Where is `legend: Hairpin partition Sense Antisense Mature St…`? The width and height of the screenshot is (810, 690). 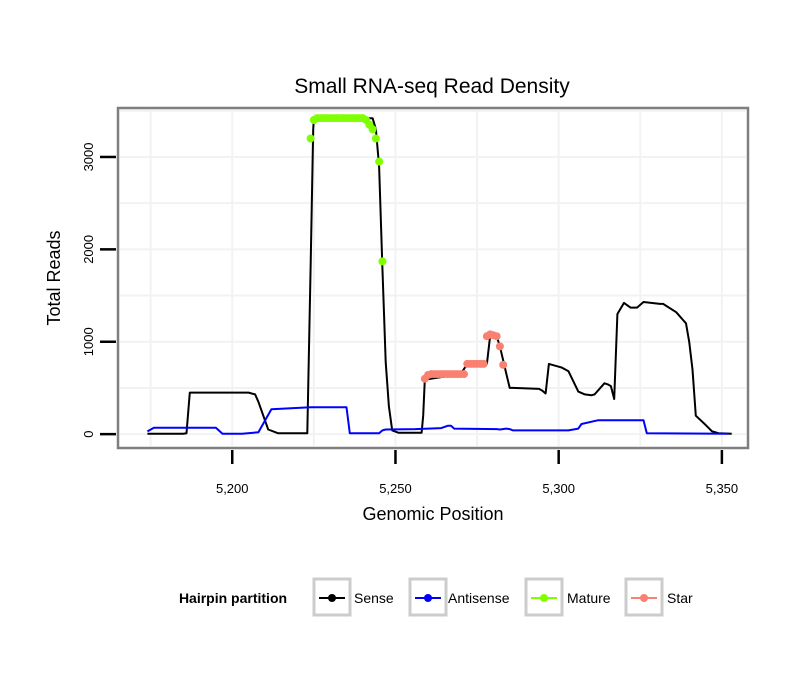 legend: Hairpin partition Sense Antisense Mature St… is located at coordinates (436, 597).